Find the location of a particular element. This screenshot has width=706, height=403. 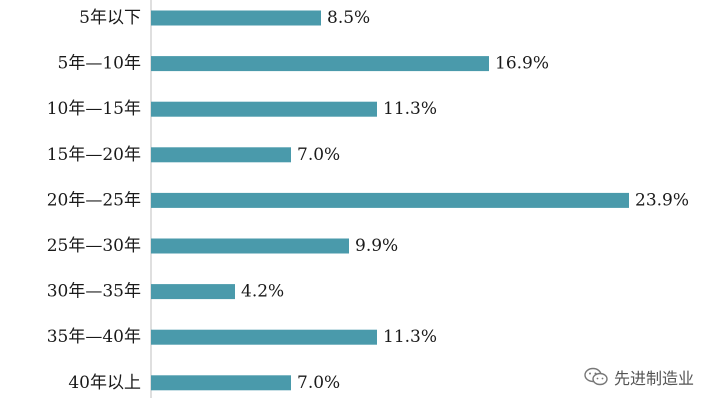

category-label: 30年—35年 is located at coordinates (94, 292).